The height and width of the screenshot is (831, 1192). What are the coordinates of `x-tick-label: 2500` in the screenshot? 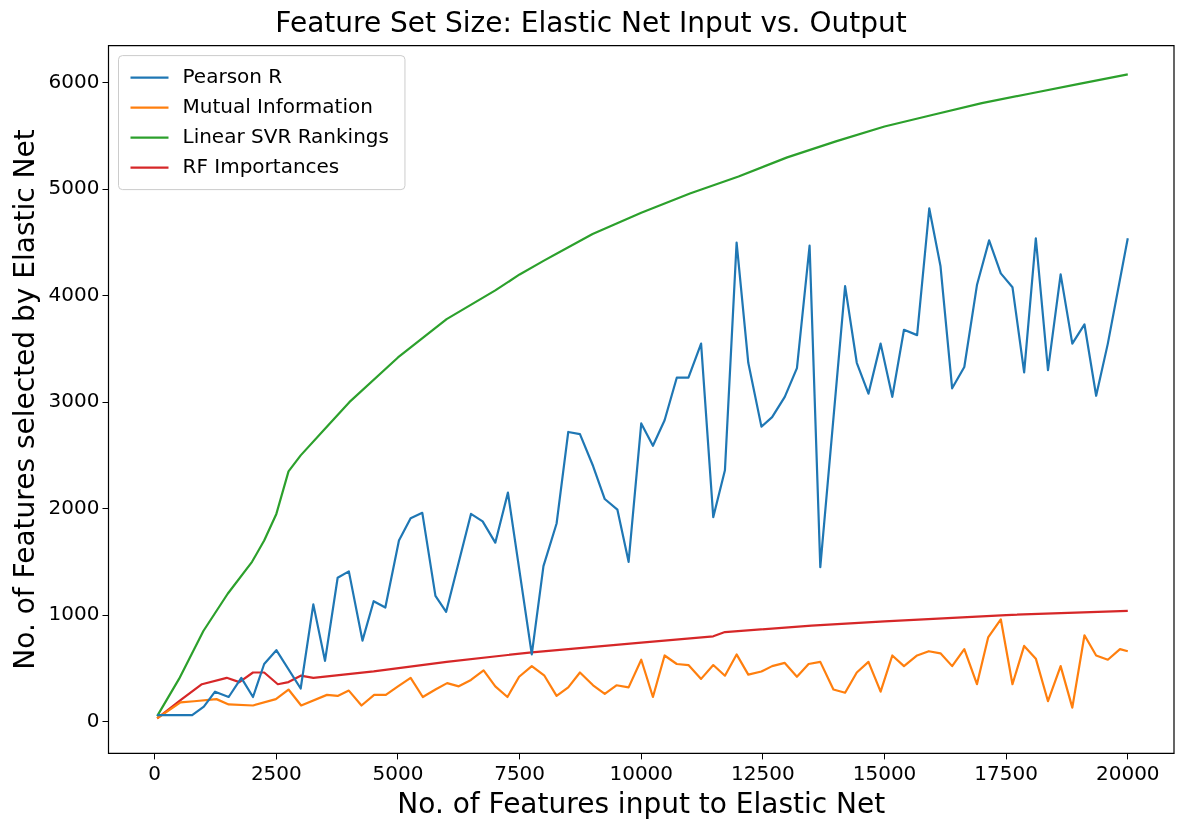 It's located at (276, 772).